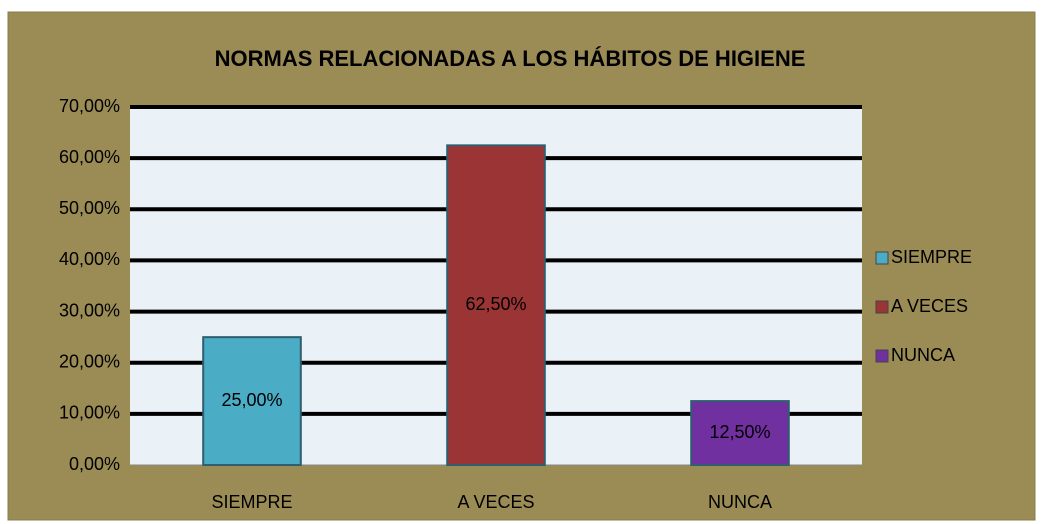 Image resolution: width=1043 pixels, height=524 pixels. I want to click on y-tick-label: 10,00%, so click(89, 413).